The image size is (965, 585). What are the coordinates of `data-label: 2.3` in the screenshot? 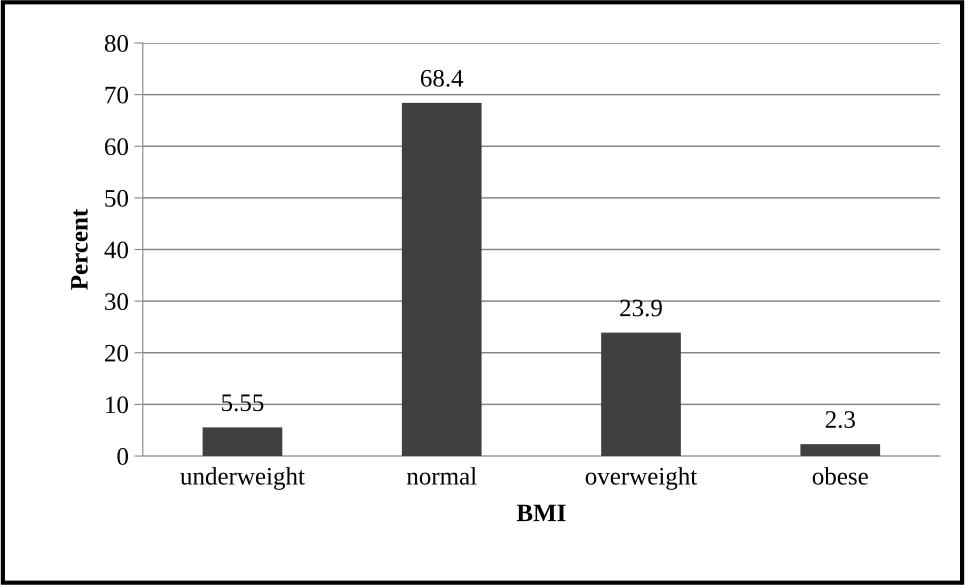 It's located at (840, 419).